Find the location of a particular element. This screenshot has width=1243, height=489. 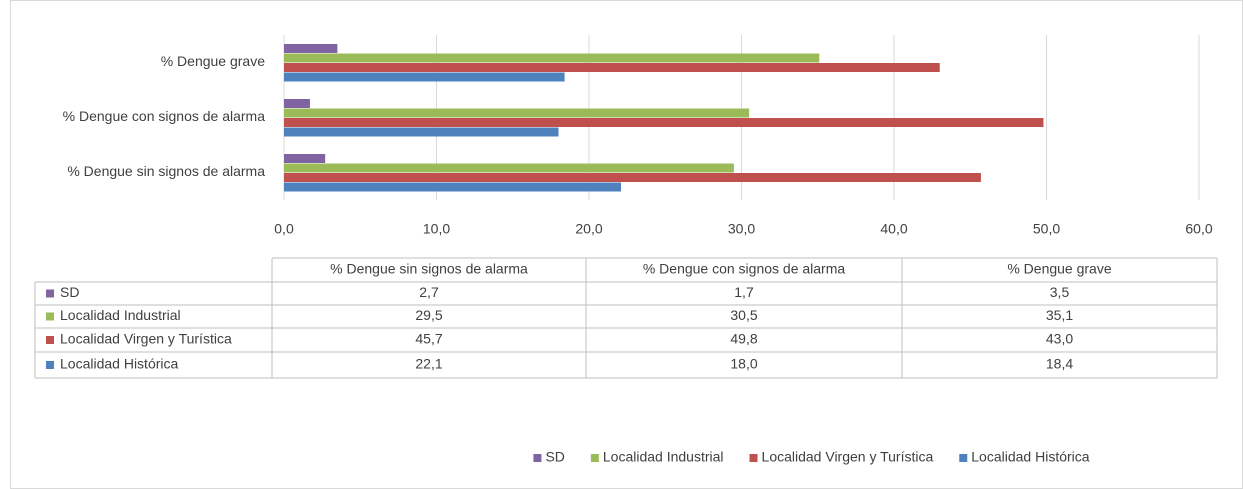

category-label: % Dengue grave is located at coordinates (213, 61).